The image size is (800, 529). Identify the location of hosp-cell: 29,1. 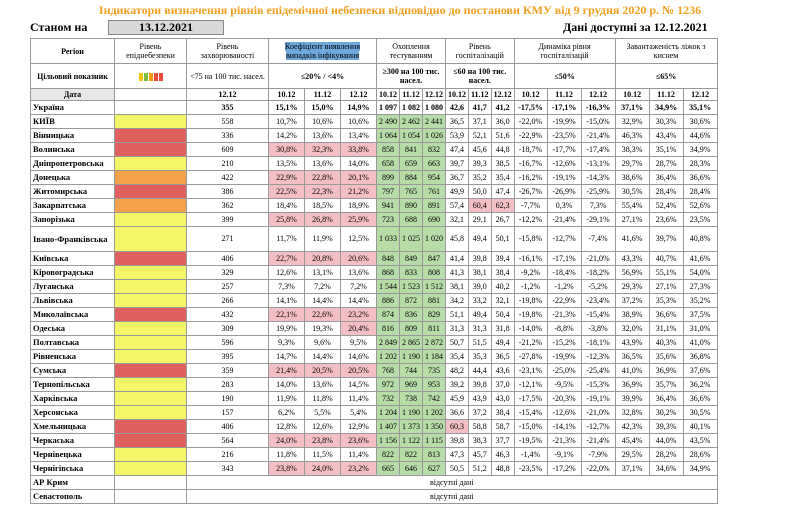
(480, 219).